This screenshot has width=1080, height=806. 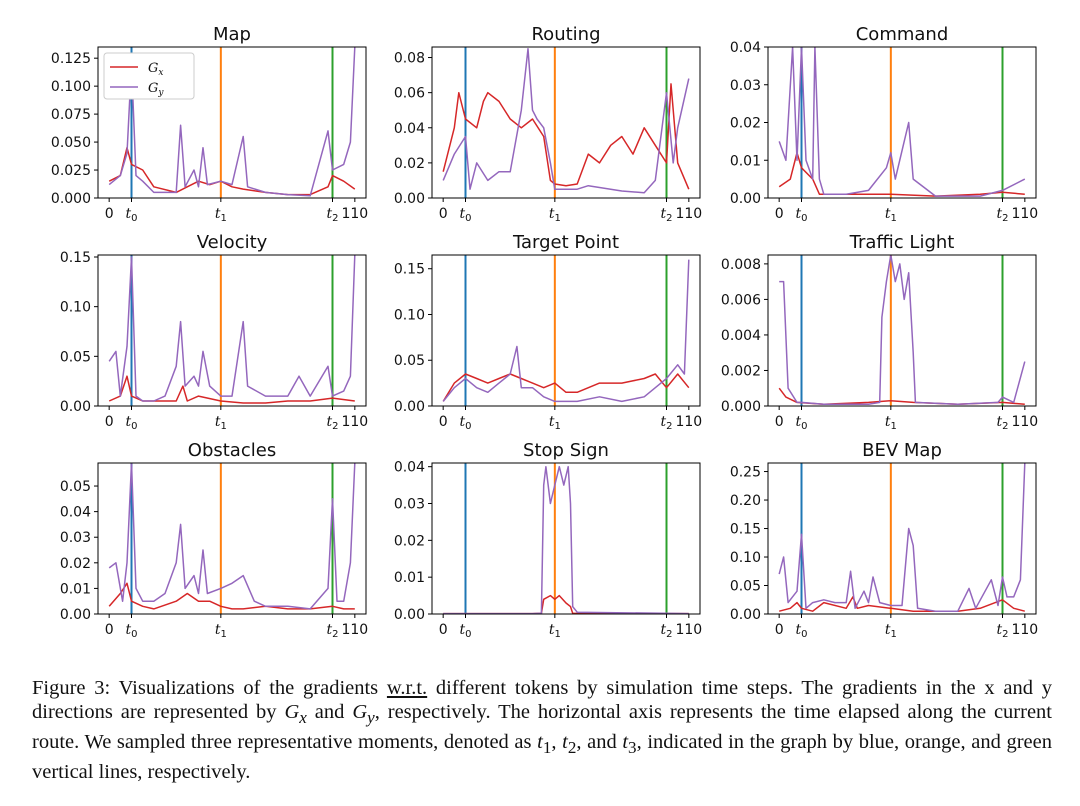 What do you see at coordinates (779, 630) in the screenshot?
I see `xtick-label-bev-map: 0` at bounding box center [779, 630].